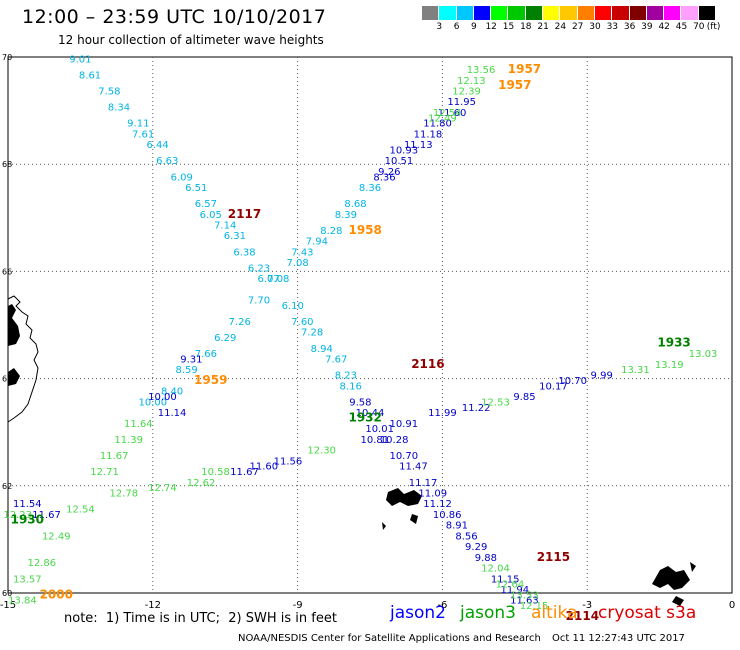 The height and width of the screenshot is (650, 740). Describe the element at coordinates (703, 354) in the screenshot. I see `wave-height-value: 13.03` at that location.